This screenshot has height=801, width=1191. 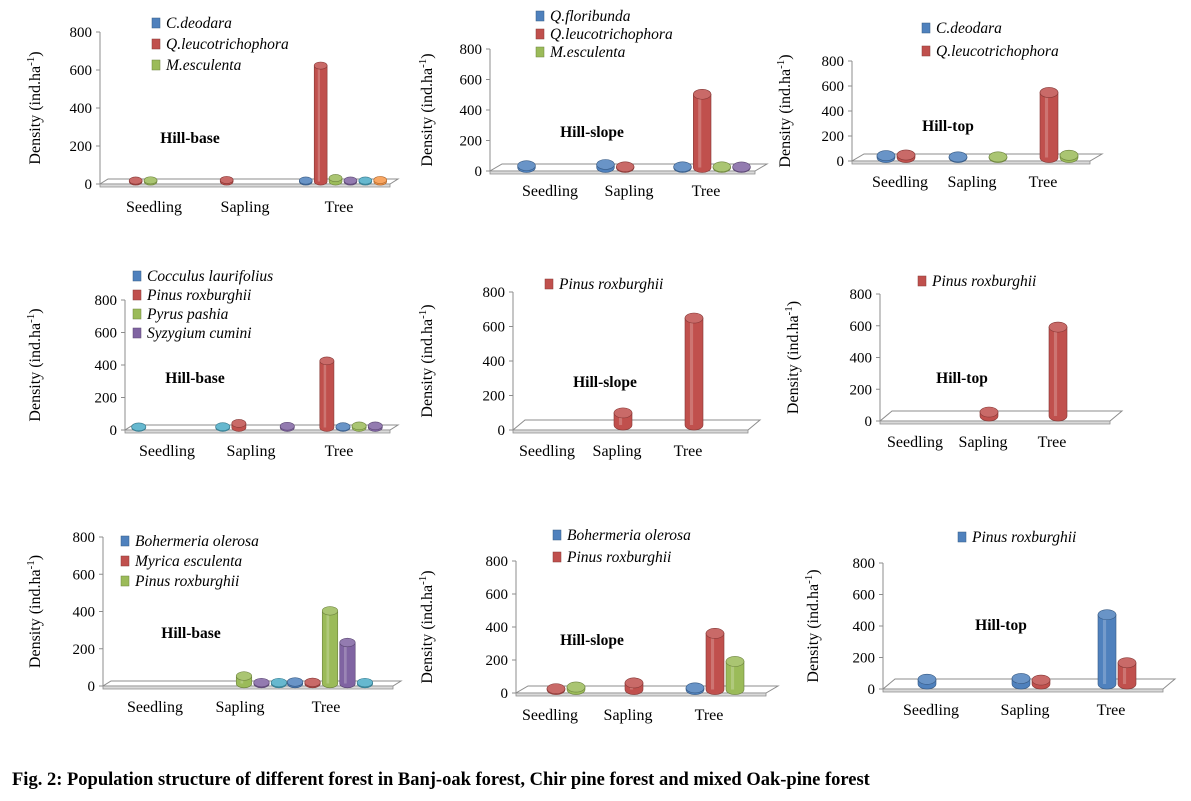 I want to click on bar-green-sapling, so click(x=998, y=157).